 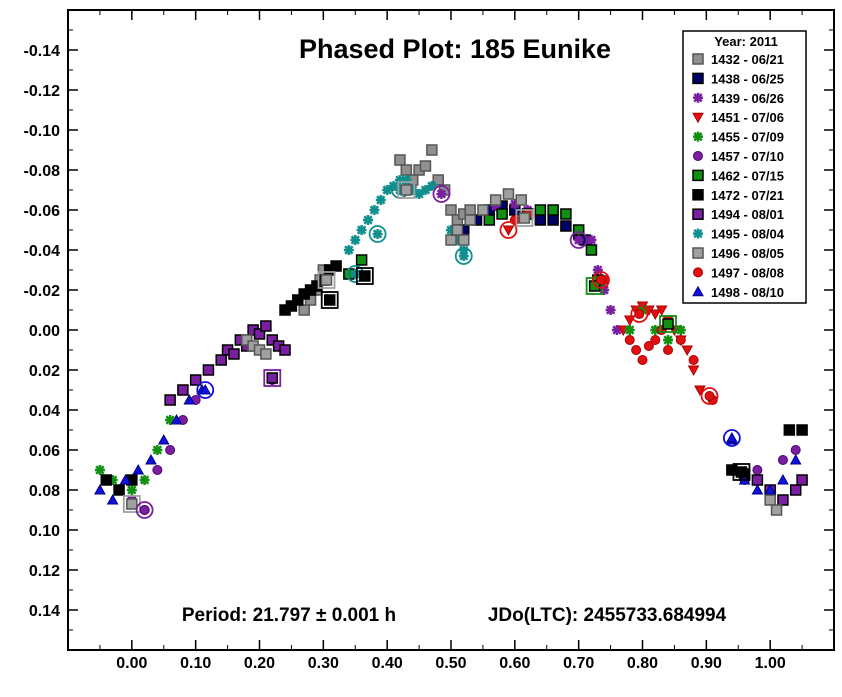 What do you see at coordinates (259, 663) in the screenshot?
I see `x-tick-label: 0.20` at bounding box center [259, 663].